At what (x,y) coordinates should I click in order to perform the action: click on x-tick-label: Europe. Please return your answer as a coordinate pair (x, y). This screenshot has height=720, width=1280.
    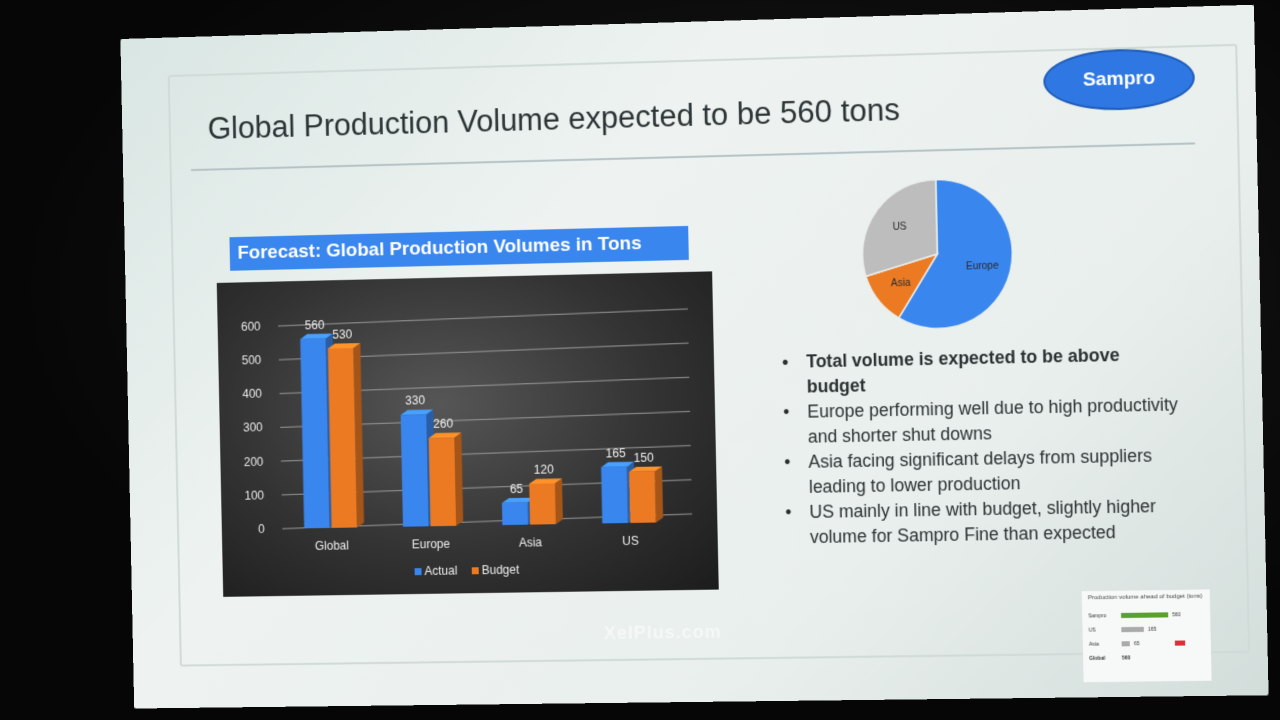
    Looking at the image, I should click on (431, 544).